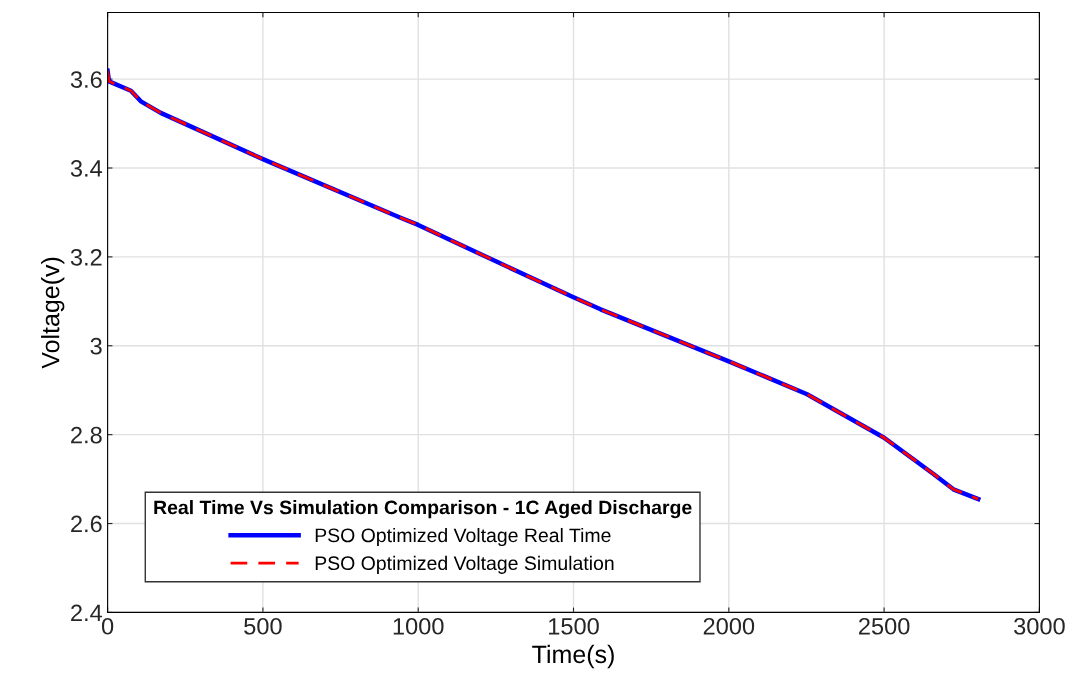 The height and width of the screenshot is (692, 1076). I want to click on x-axis-title: Time(s), so click(573, 656).